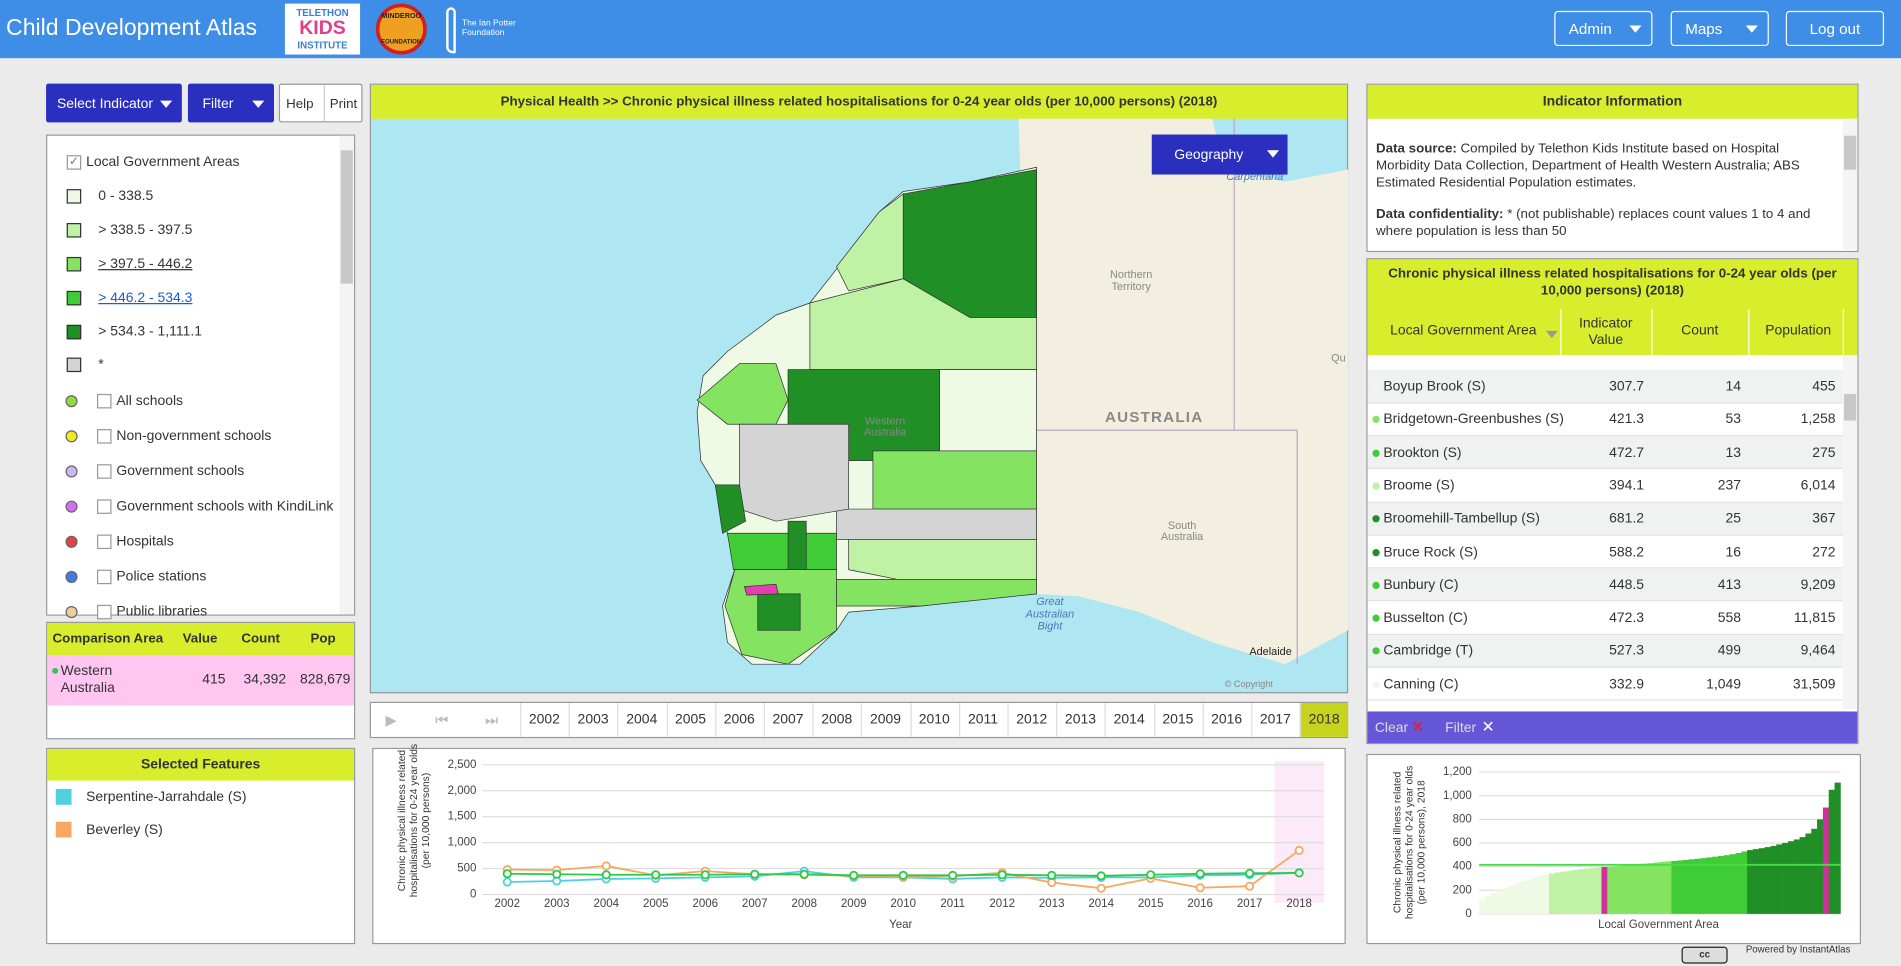 The width and height of the screenshot is (1901, 966). I want to click on column-header: Count, so click(1700, 331).